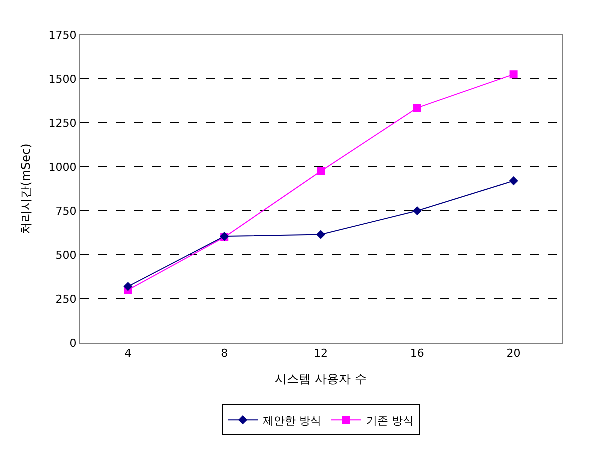 The height and width of the screenshot is (453, 592). What do you see at coordinates (26, 189) in the screenshot?
I see `y-axis-title: 처리시간(mSec)` at bounding box center [26, 189].